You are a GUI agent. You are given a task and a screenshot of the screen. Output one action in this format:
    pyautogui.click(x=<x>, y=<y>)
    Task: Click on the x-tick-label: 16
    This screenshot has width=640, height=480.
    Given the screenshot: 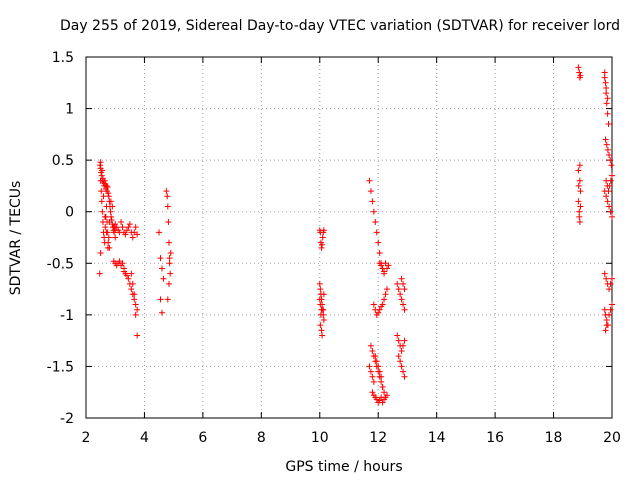 What is the action you would take?
    pyautogui.click(x=495, y=438)
    